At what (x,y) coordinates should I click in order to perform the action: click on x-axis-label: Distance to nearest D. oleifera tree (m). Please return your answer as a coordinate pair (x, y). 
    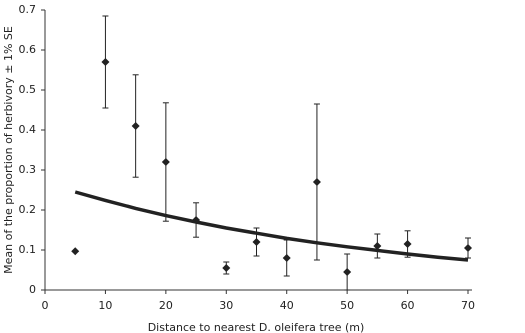
    Looking at the image, I should click on (256, 327).